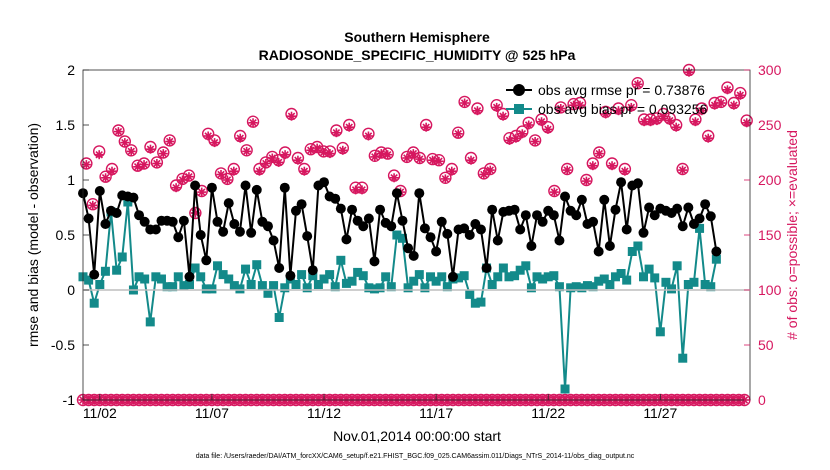 This screenshot has height=470, width=830. What do you see at coordinates (548, 413) in the screenshot?
I see `x-tick-label: 11/22` at bounding box center [548, 413].